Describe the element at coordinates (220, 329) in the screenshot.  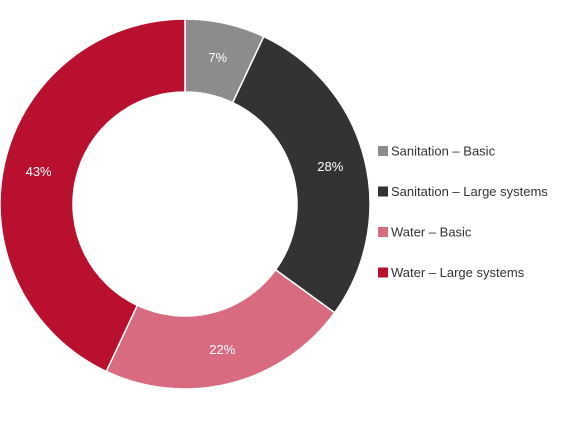
I see `slice-water-basic` at that location.